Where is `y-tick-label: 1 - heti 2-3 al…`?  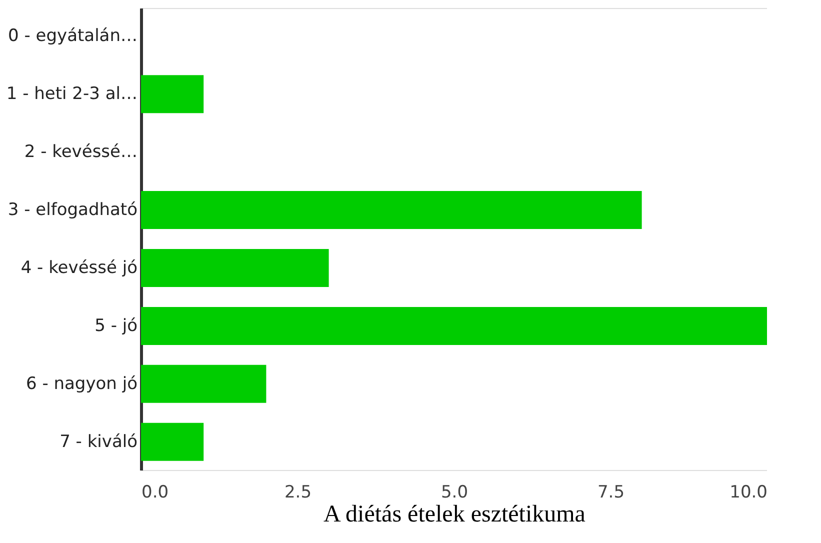
y-tick-label: 1 - heti 2-3 al… is located at coordinates (72, 94).